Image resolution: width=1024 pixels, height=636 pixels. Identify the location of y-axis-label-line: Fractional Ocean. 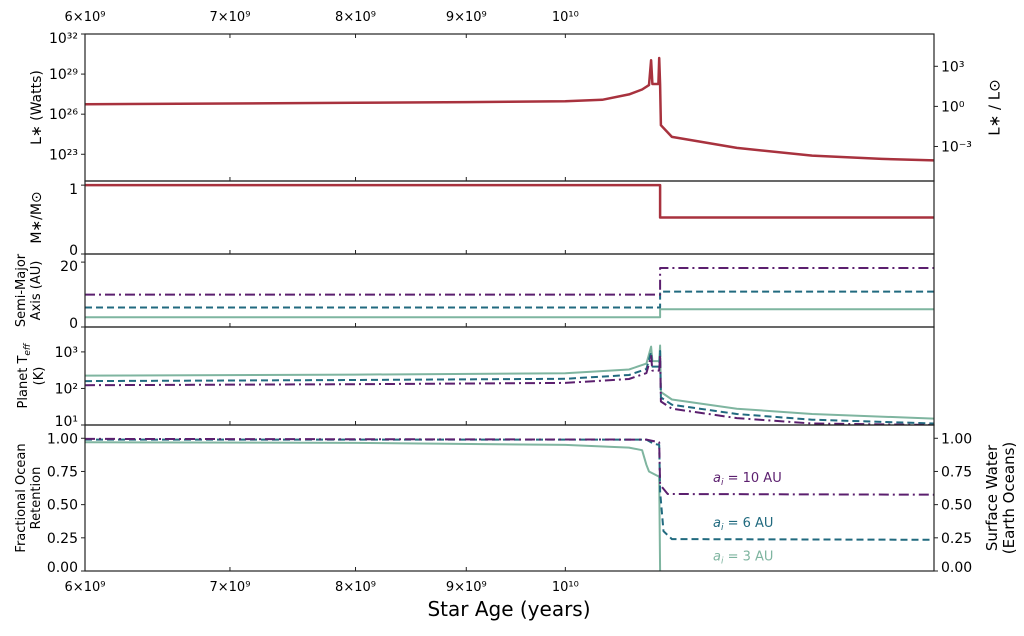
(21, 497).